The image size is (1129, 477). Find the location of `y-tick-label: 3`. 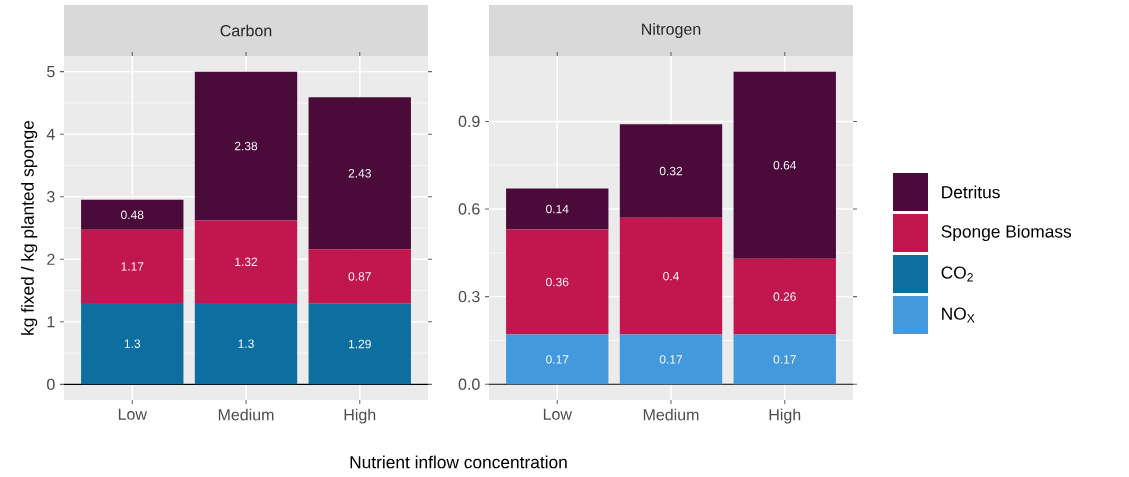

y-tick-label: 3 is located at coordinates (51, 197).